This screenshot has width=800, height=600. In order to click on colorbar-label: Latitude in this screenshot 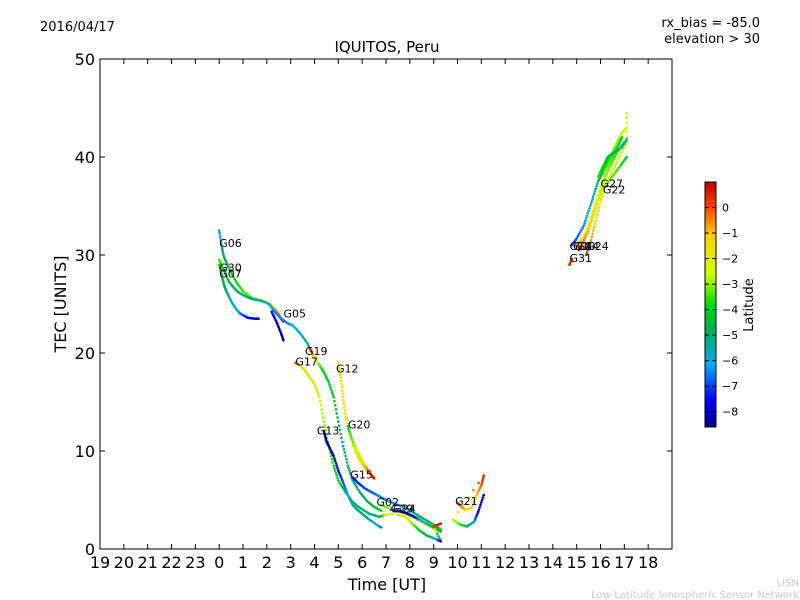, I will do `click(749, 305)`.